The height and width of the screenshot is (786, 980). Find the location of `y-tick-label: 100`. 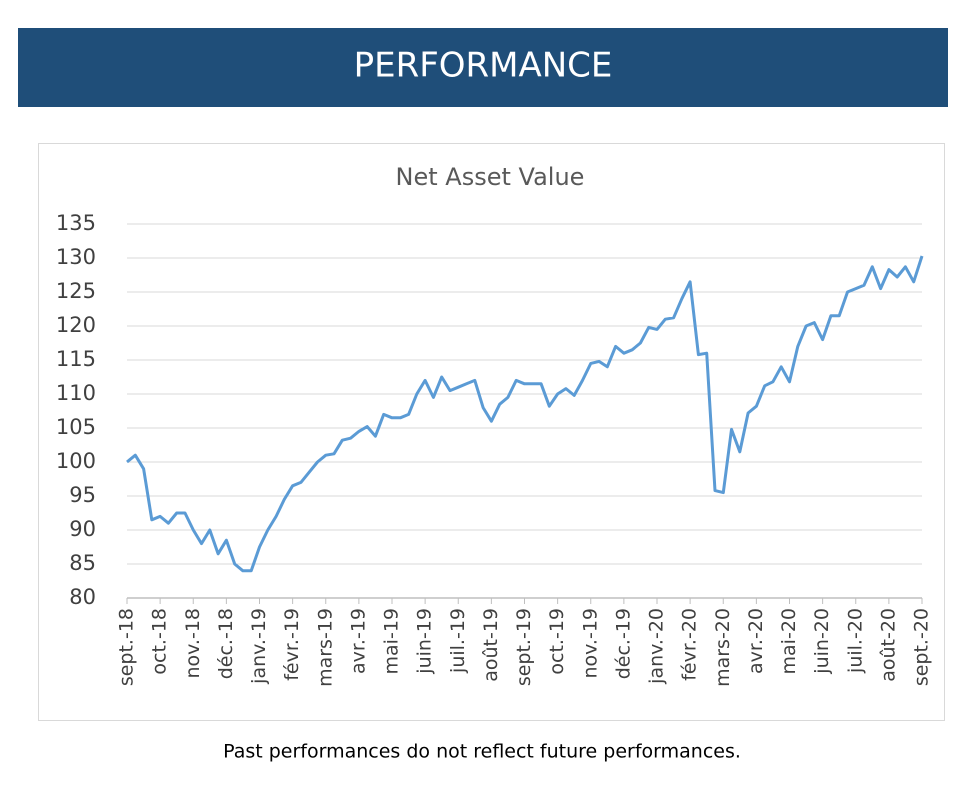

y-tick-label: 100 is located at coordinates (76, 461).